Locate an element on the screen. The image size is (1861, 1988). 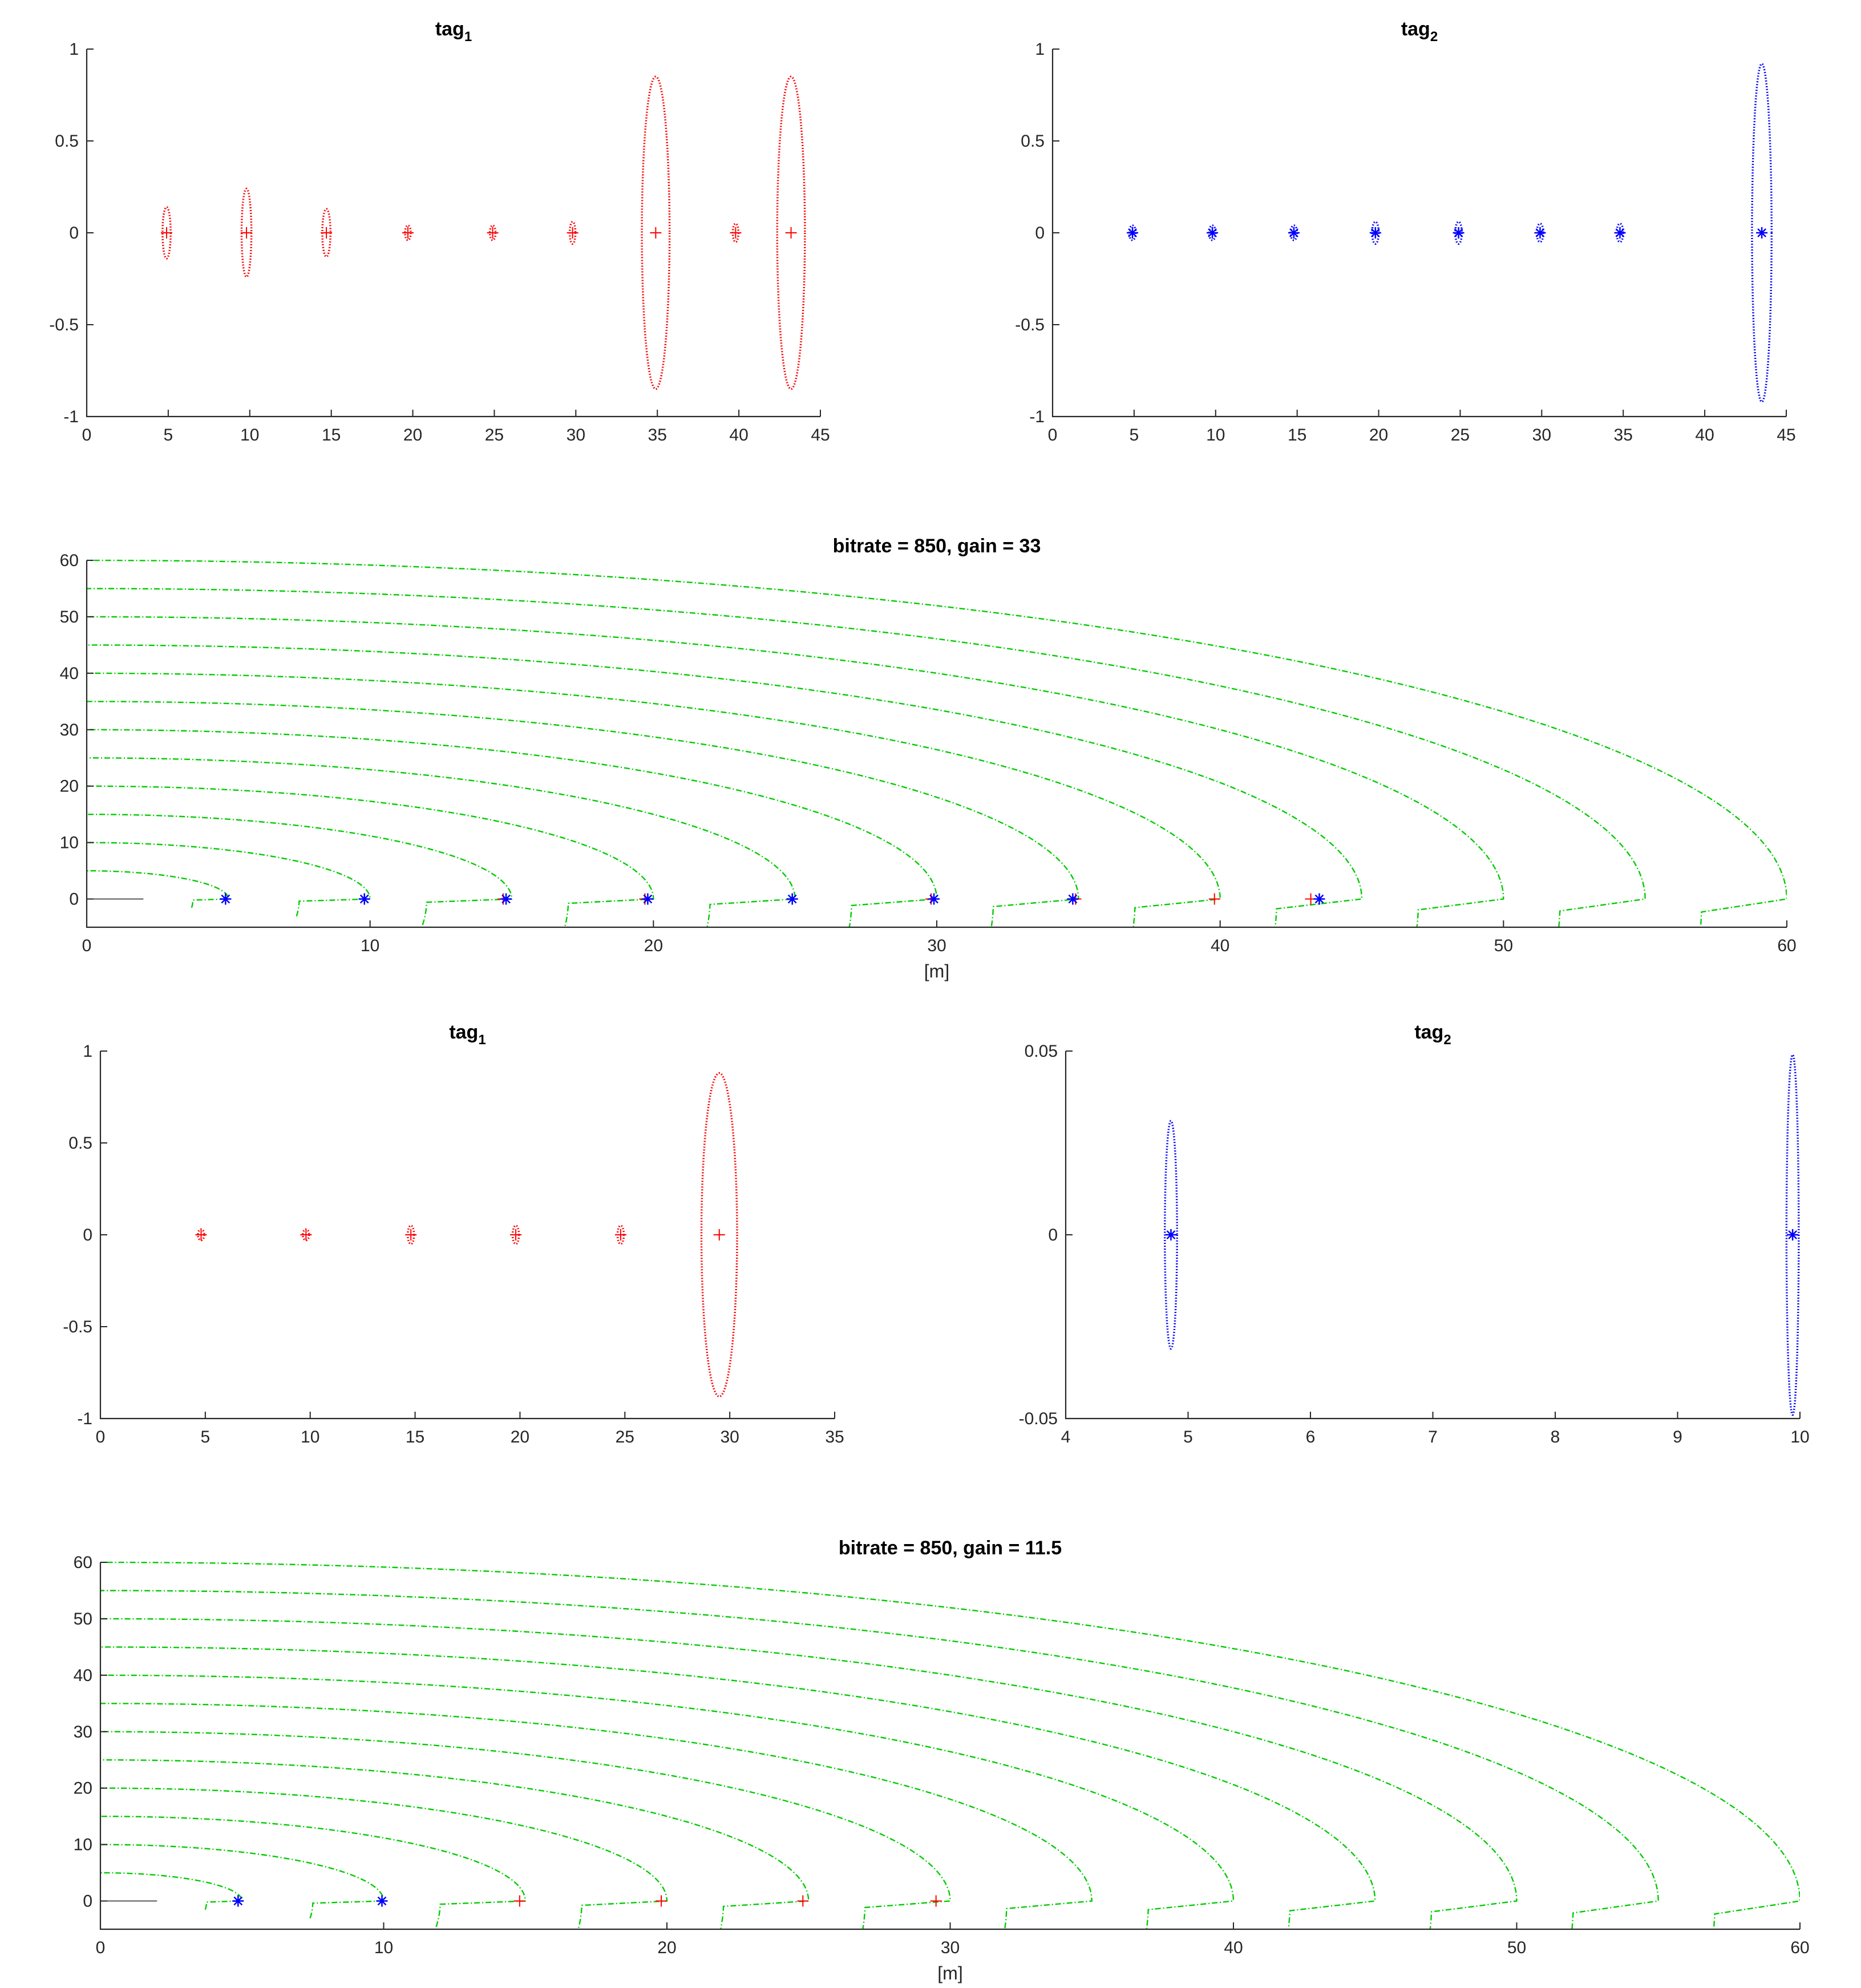
plot-area is located at coordinates (1450, 233).